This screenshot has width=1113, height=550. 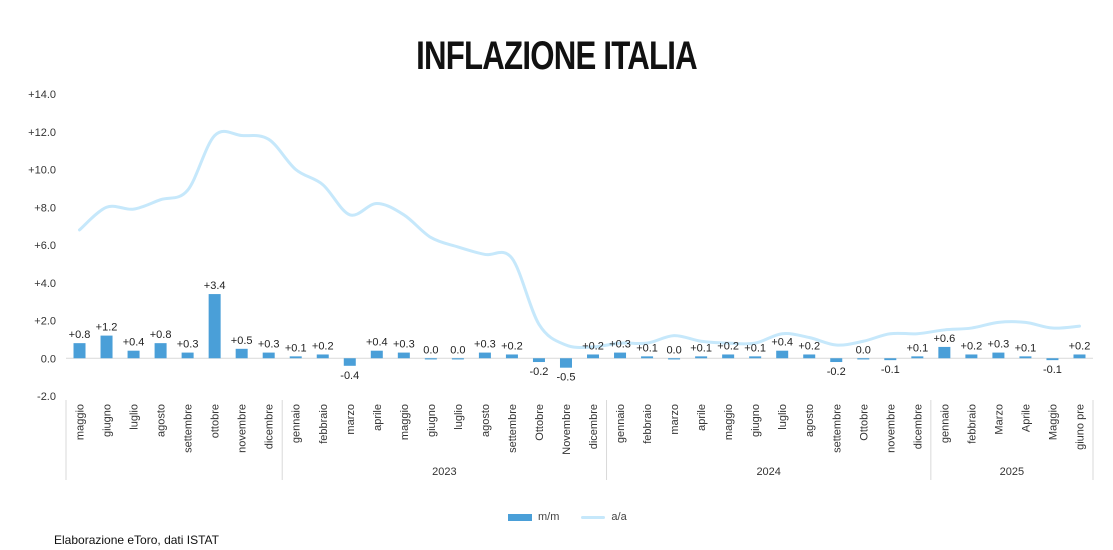 I want to click on y-tick-label: +2.0, so click(x=45, y=322).